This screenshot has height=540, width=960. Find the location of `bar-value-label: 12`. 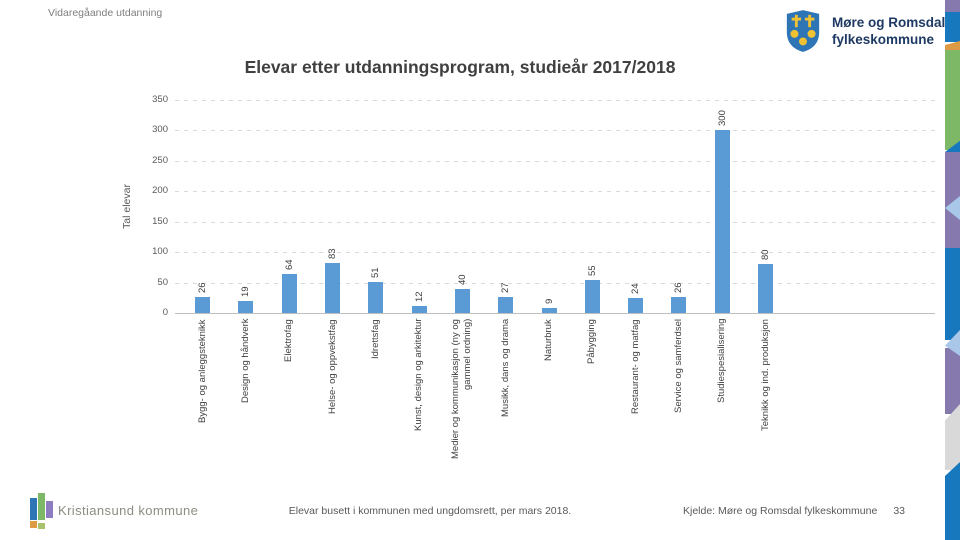

bar-value-label: 12 is located at coordinates (419, 277).